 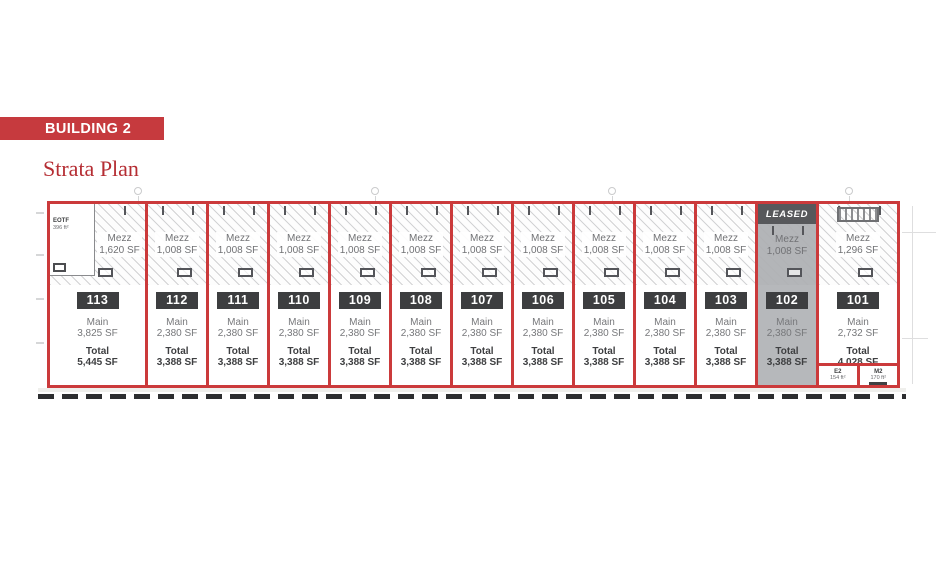 I want to click on page-title: Strata Plan, so click(x=91, y=168).